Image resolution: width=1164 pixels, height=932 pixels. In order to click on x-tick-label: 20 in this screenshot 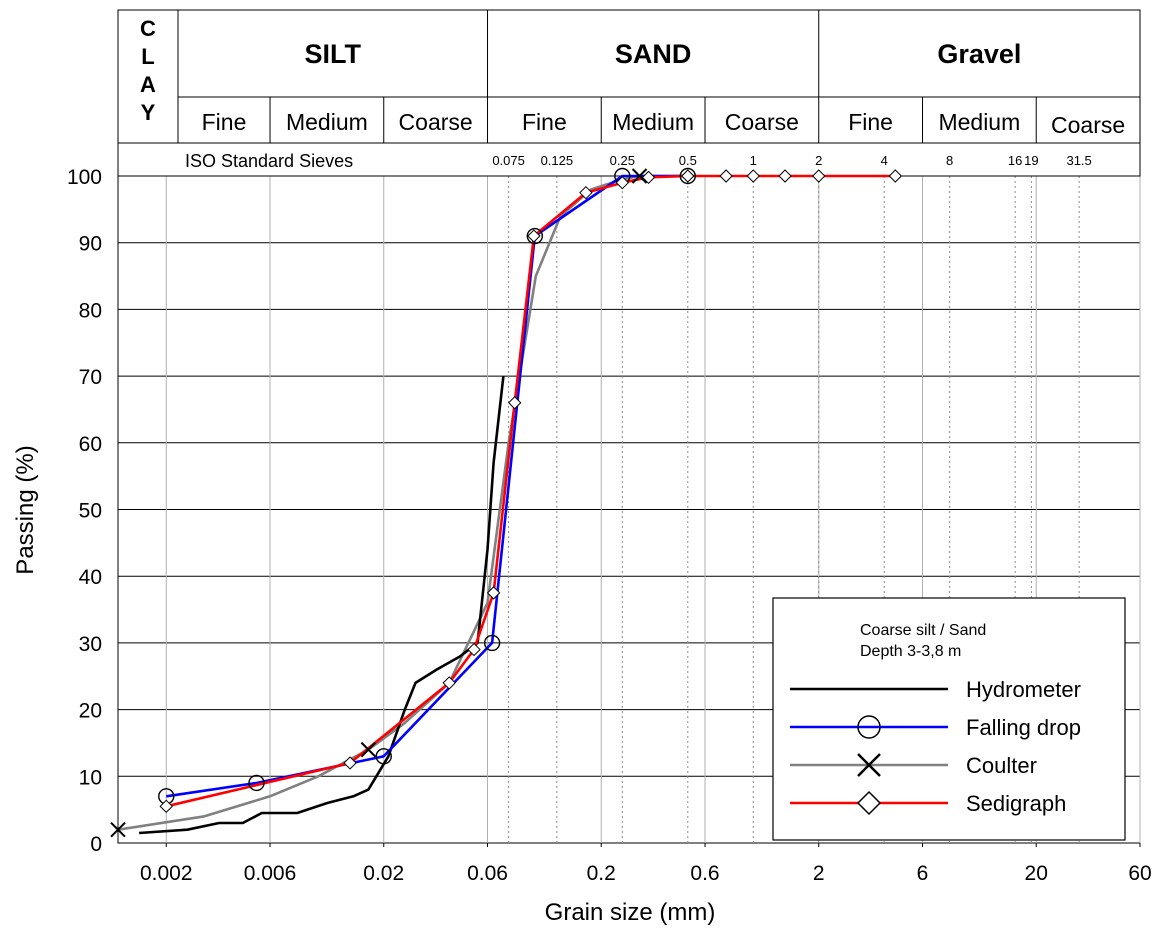, I will do `click(1036, 873)`.